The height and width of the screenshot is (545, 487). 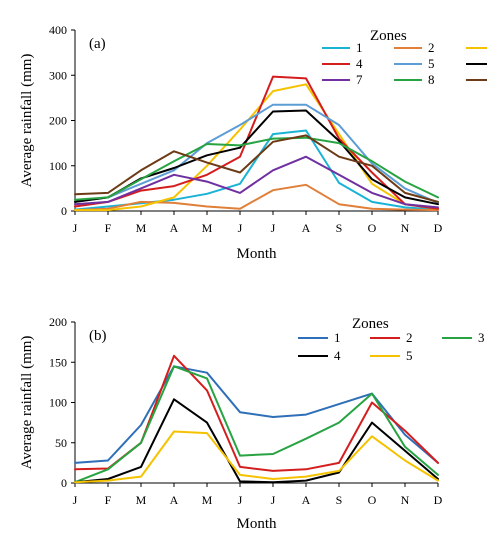 I want to click on legend: Zones 1 2 3 4 5, so click(x=391, y=339).